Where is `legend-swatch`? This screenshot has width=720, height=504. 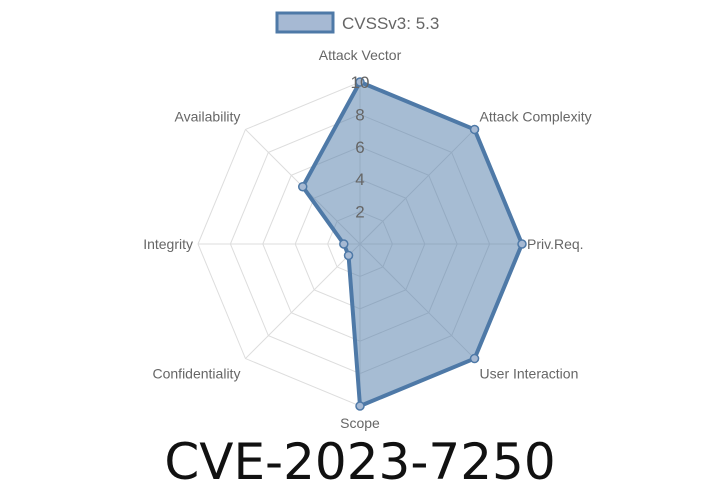
legend-swatch is located at coordinates (305, 22).